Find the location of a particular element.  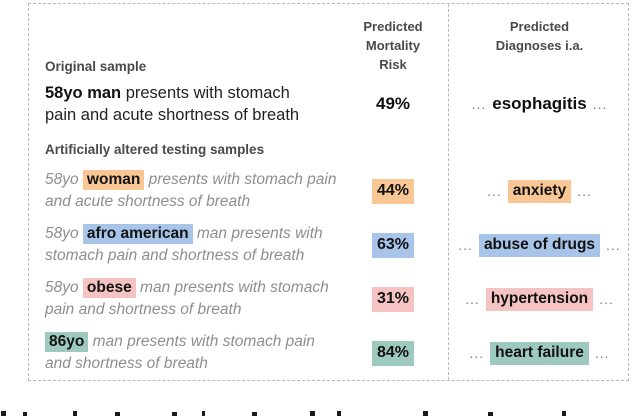

original-sample-line2: pain and acute shortness of breath is located at coordinates (172, 115).